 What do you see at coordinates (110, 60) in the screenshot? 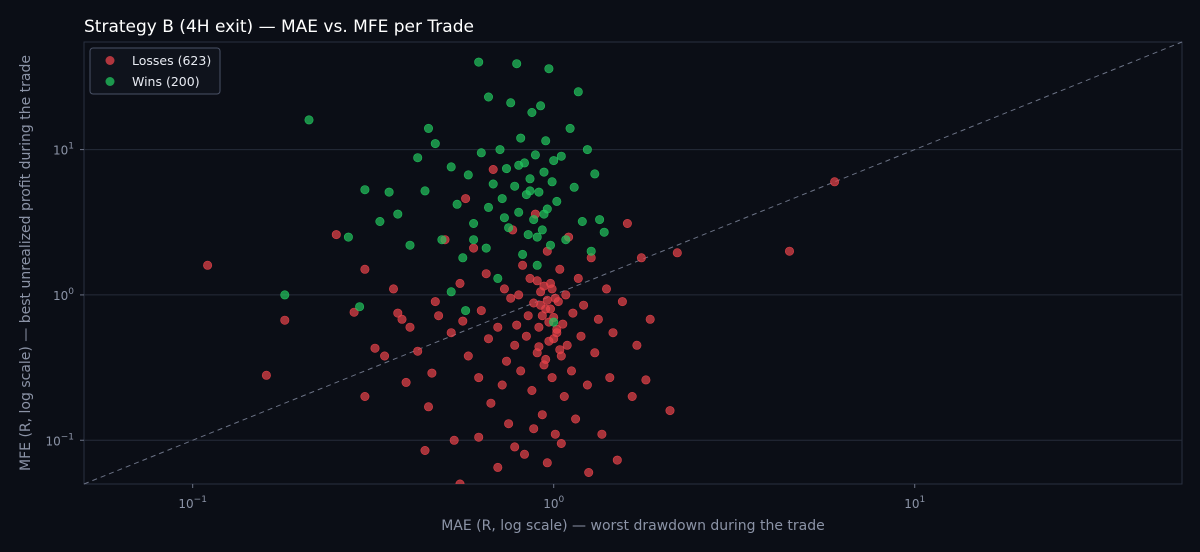
I see `legend-marker-losses` at bounding box center [110, 60].